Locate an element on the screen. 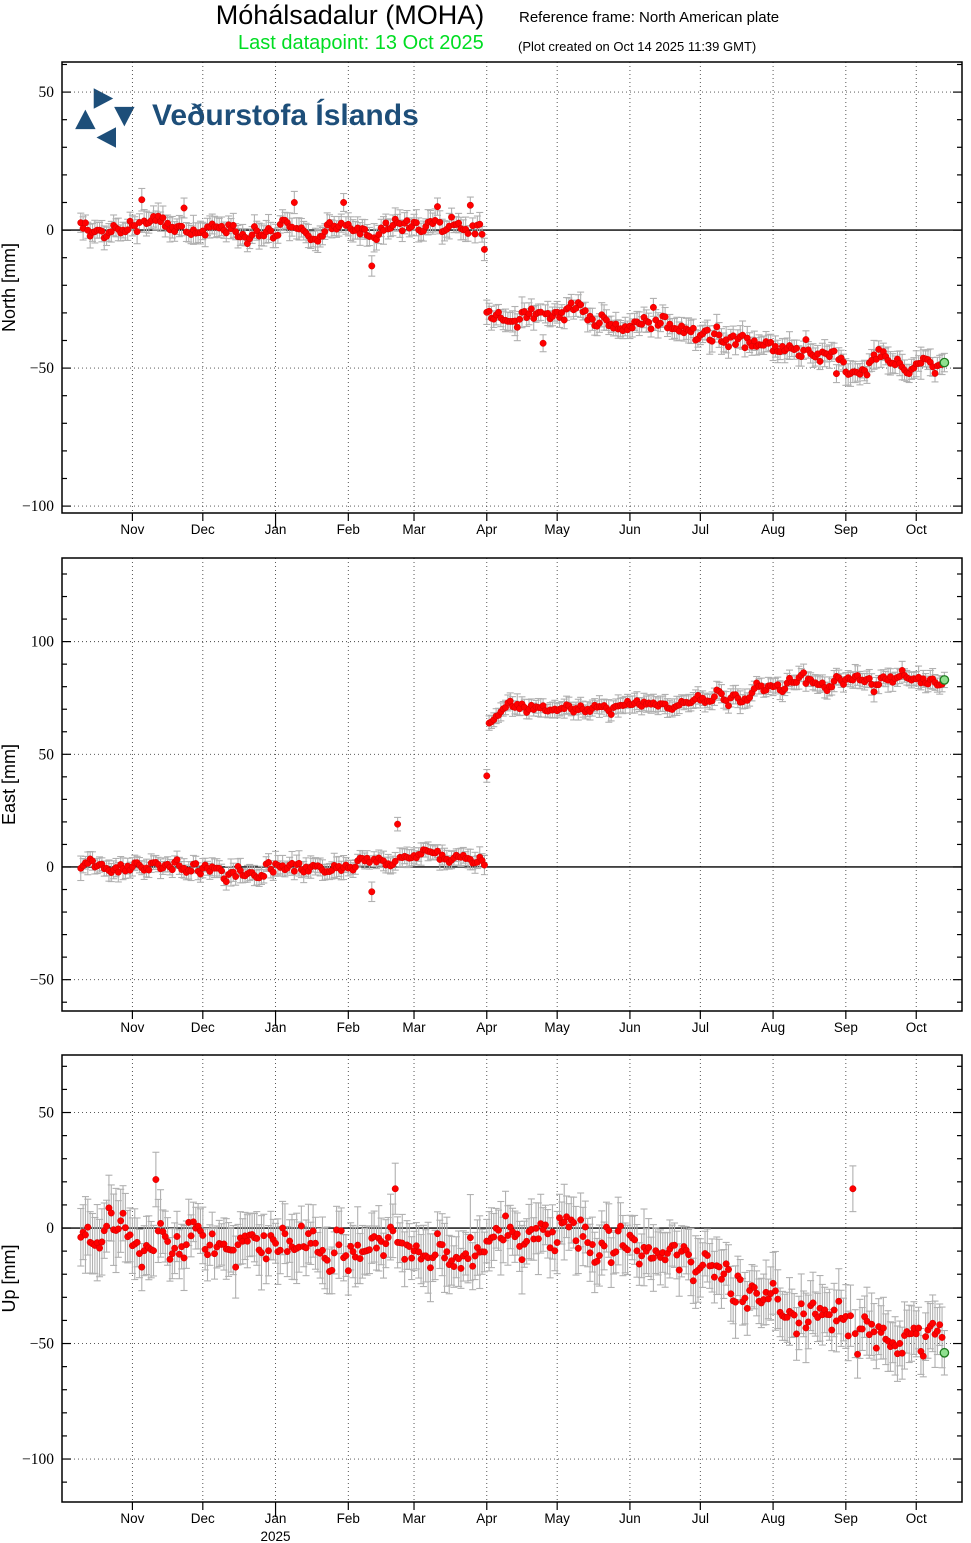  up-series is located at coordinates (513, 1268).